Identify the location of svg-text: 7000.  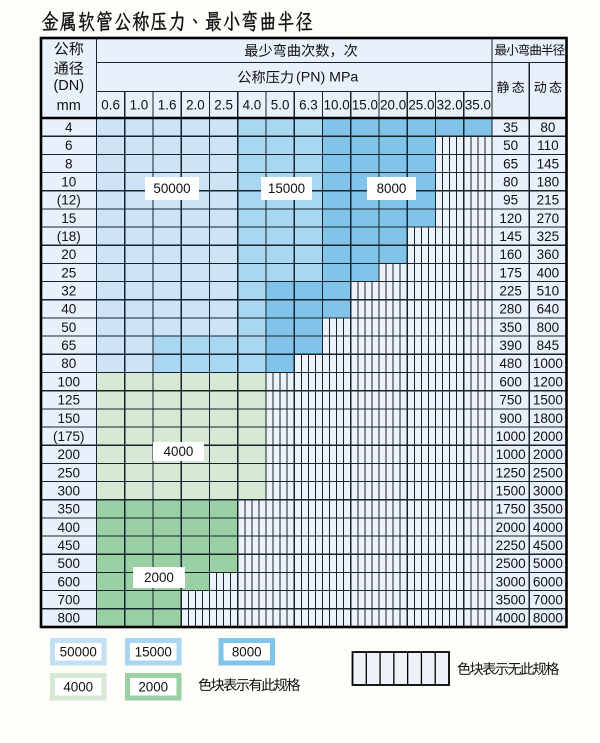
(548, 600).